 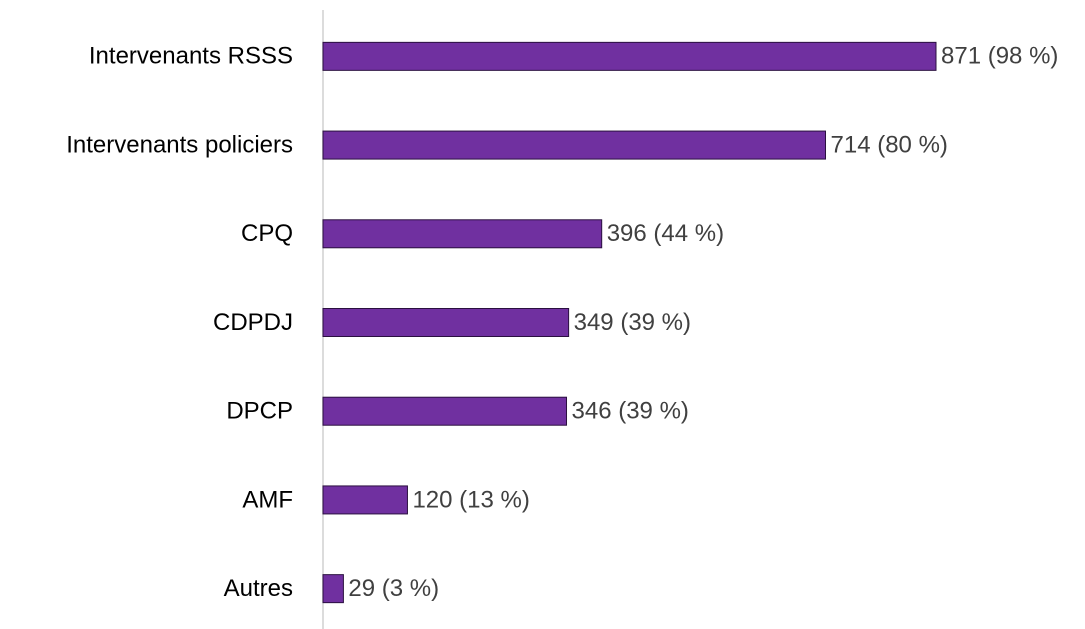 I want to click on value-label: 396 (44 %), so click(x=665, y=233).